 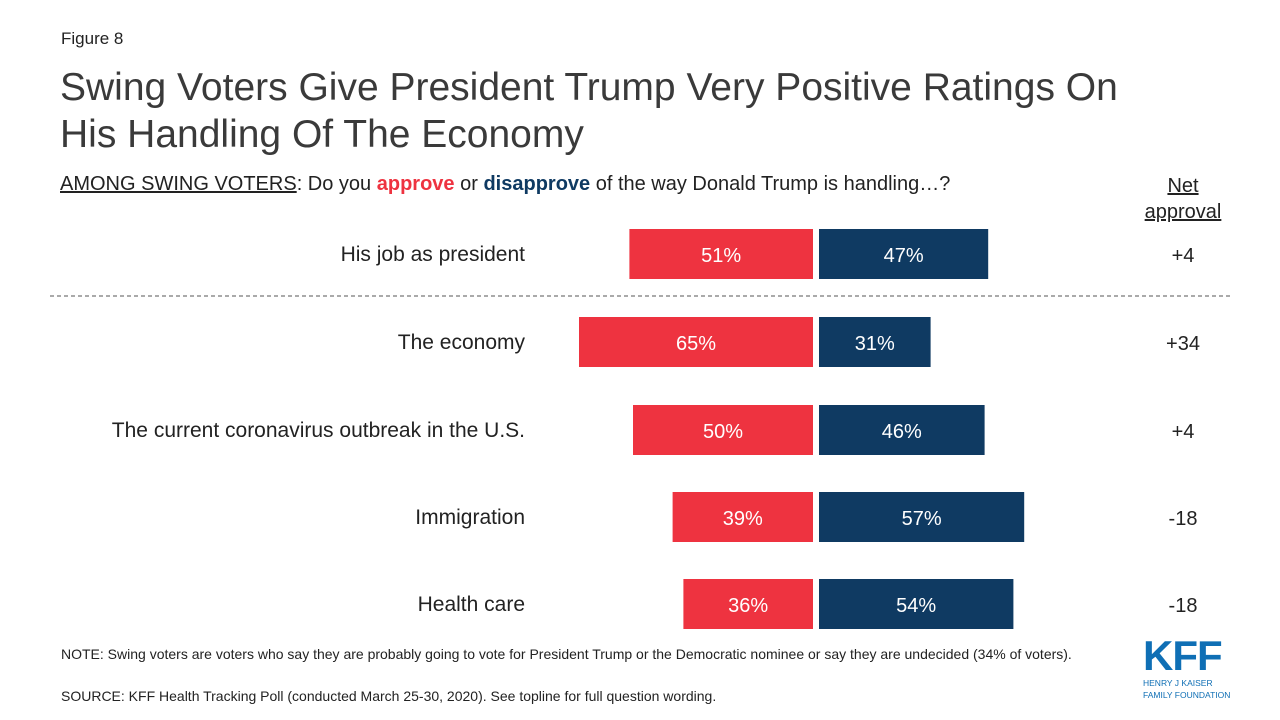 I want to click on disapprove-value-label: 47%, so click(x=904, y=256).